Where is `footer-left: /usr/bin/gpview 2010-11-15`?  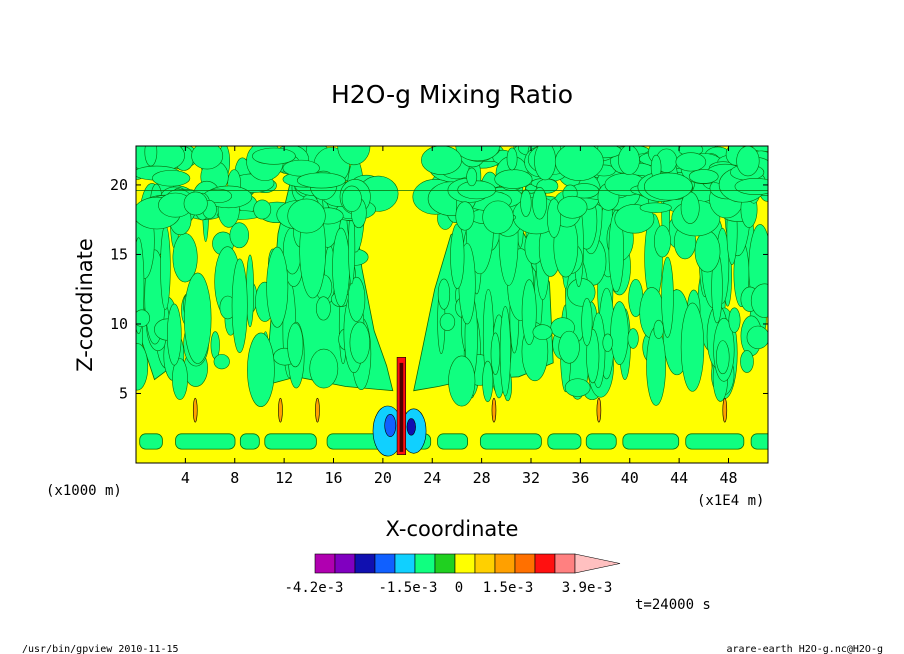 footer-left: /usr/bin/gpview 2010-11-15 is located at coordinates (100, 649).